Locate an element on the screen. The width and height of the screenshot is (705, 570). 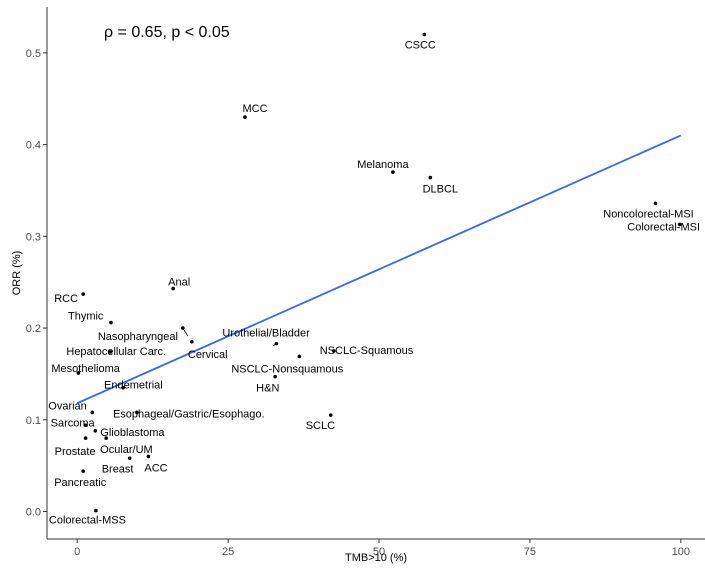
y-tick-label: 0.2 is located at coordinates (33, 329).